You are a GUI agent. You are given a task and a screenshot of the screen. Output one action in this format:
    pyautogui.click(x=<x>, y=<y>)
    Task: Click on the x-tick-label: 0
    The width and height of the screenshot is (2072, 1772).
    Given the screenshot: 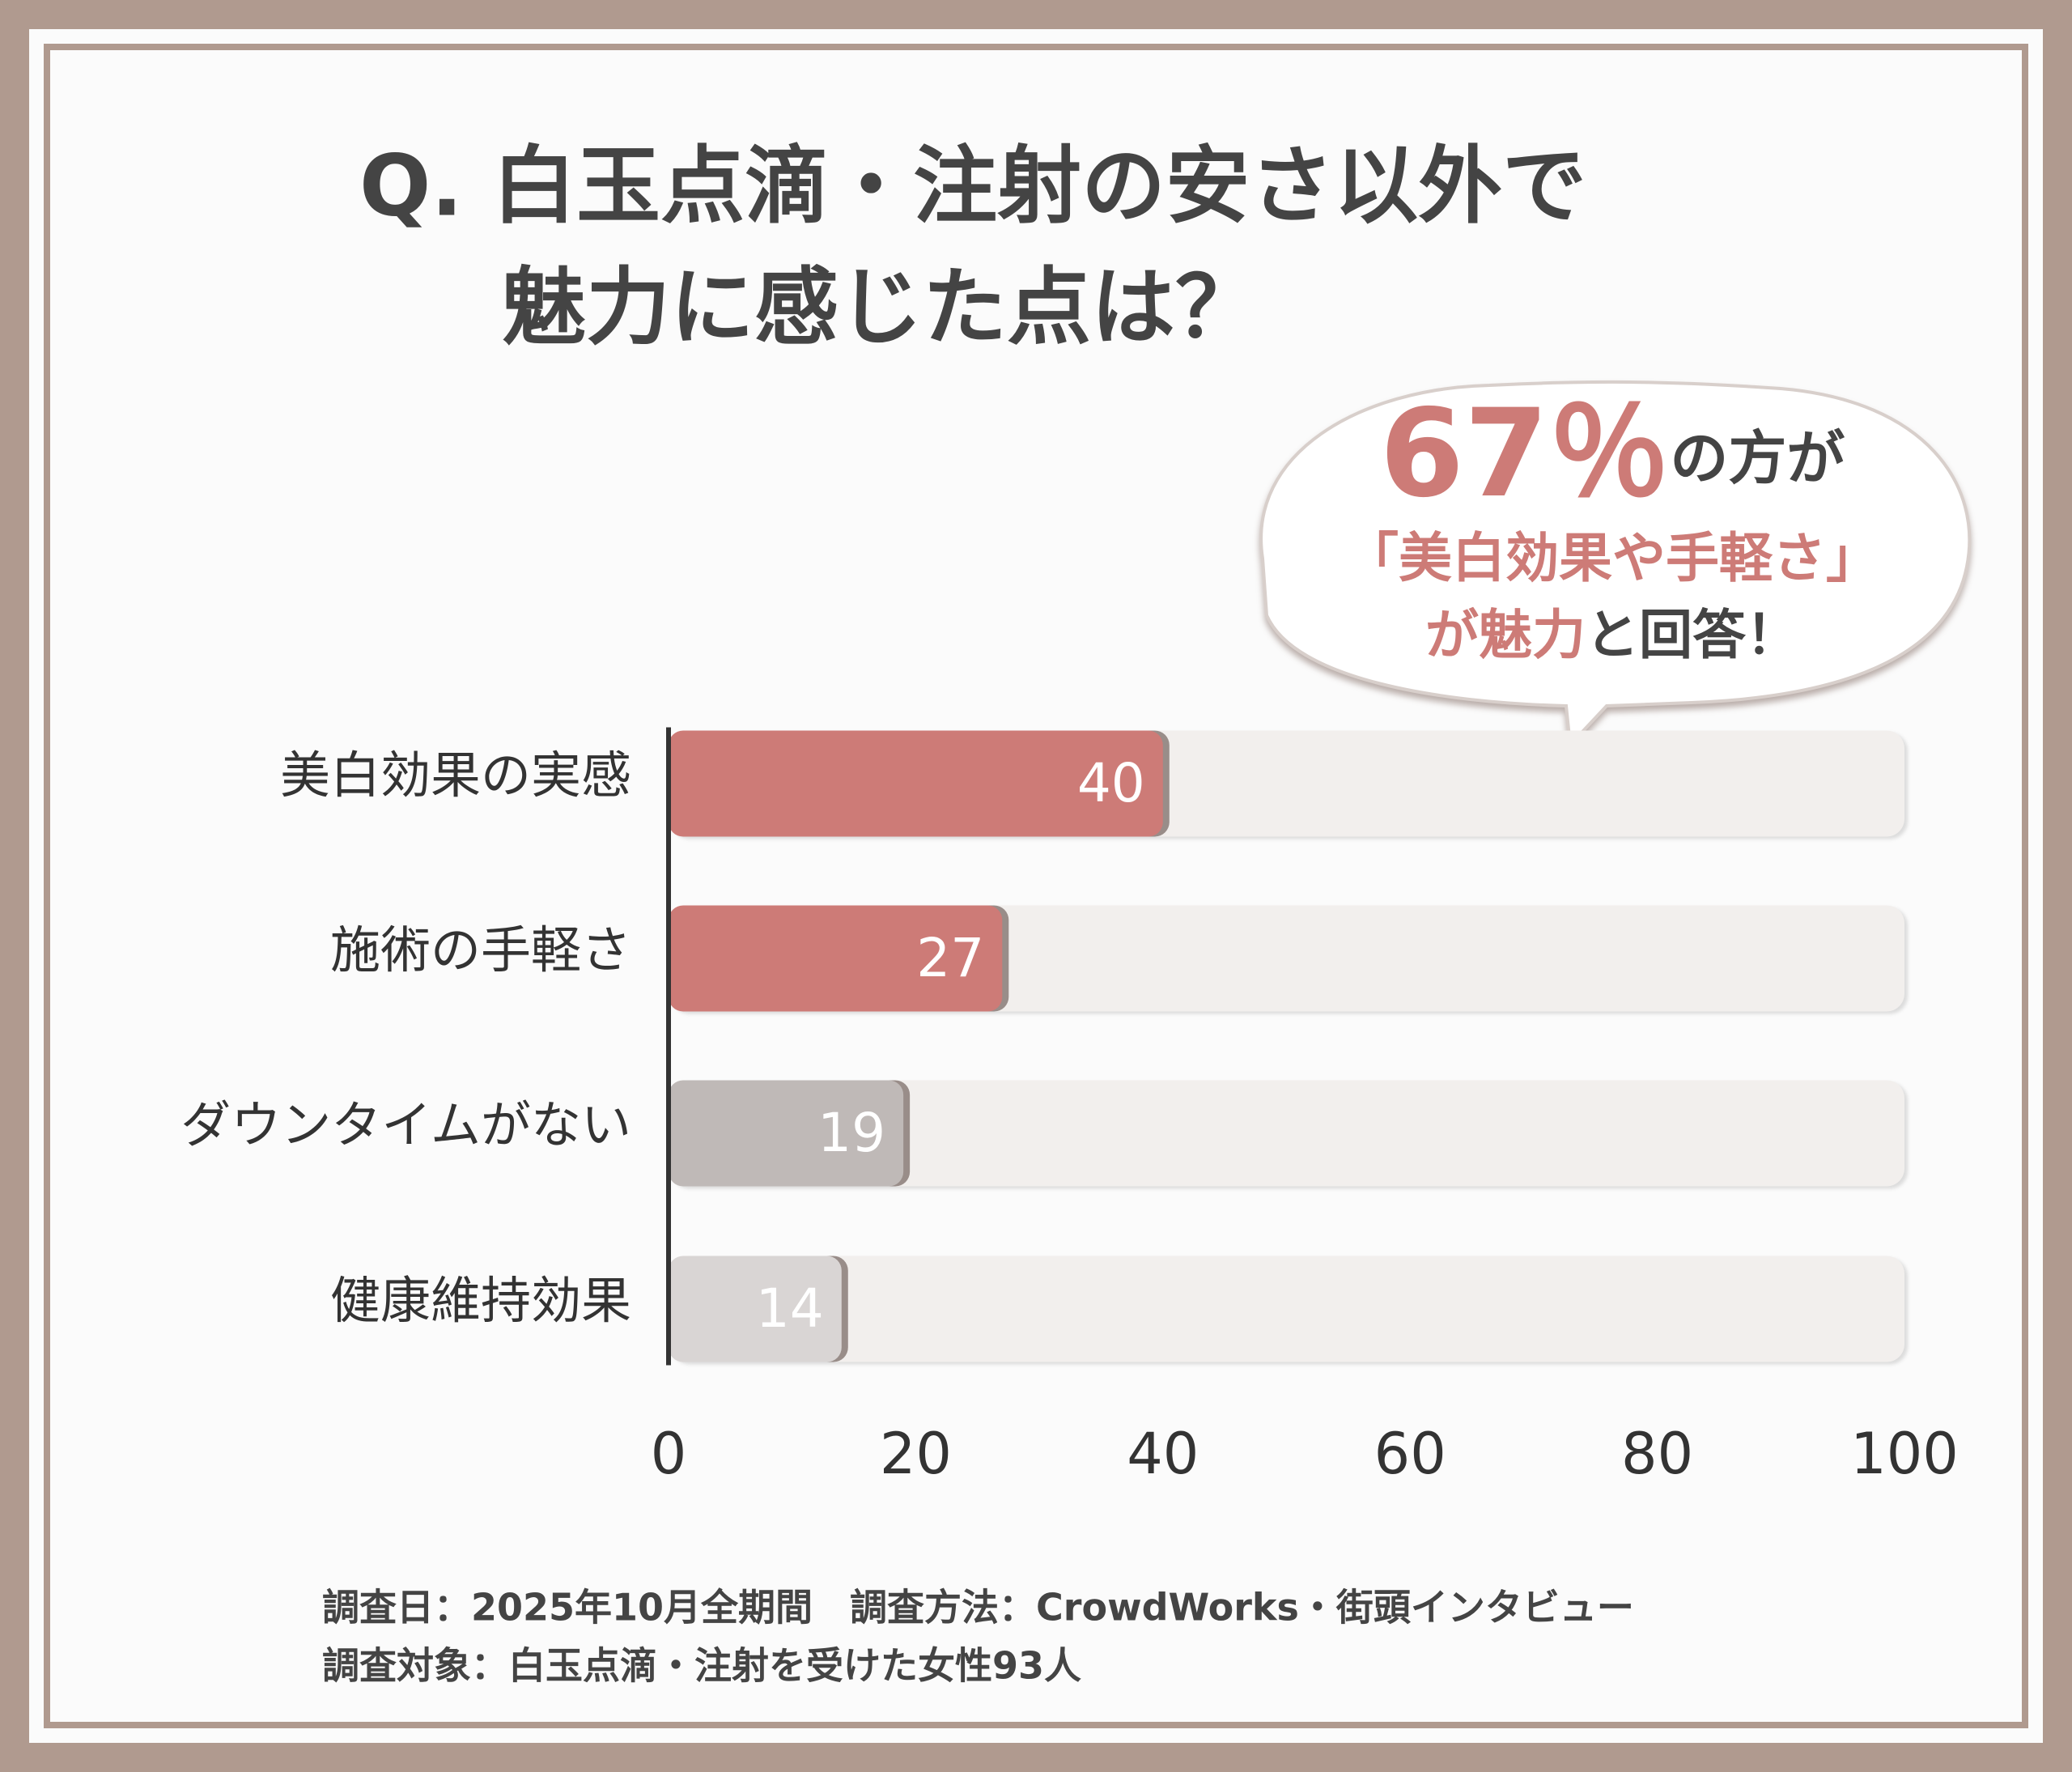 What is the action you would take?
    pyautogui.click(x=669, y=1454)
    